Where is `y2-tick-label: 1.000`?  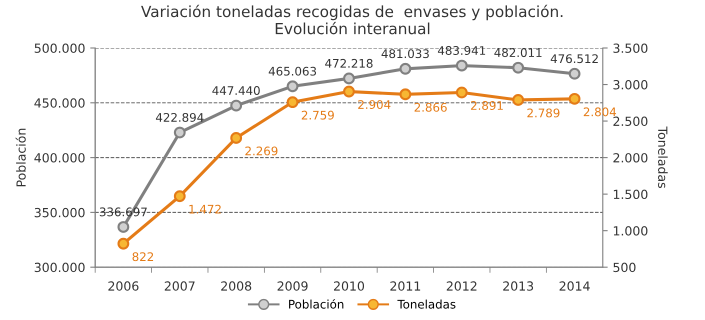
y2-tick-label: 1.000 is located at coordinates (631, 231).